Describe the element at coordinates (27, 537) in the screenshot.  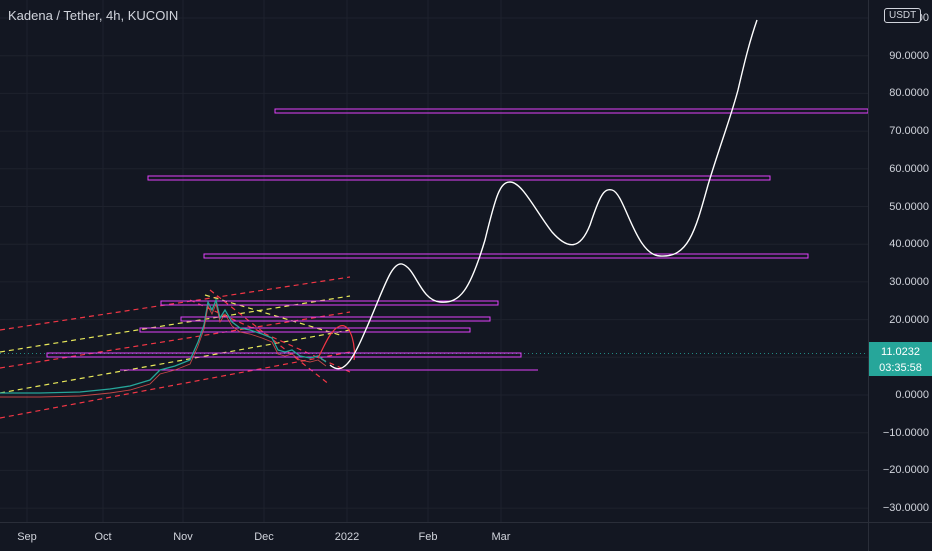
I see `time-tick-label: Sep` at that location.